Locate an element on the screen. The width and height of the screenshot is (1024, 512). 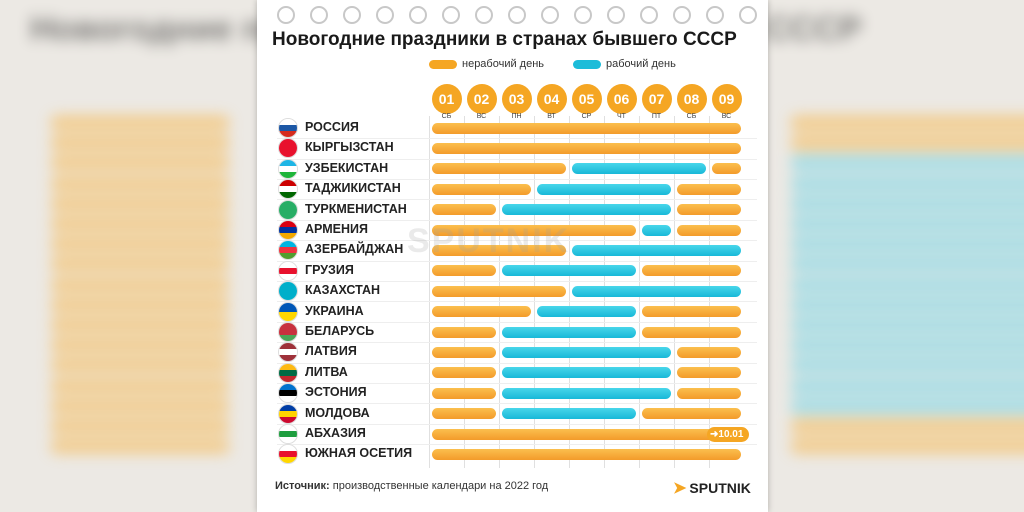
weekday-label: СБ is located at coordinates (691, 116).